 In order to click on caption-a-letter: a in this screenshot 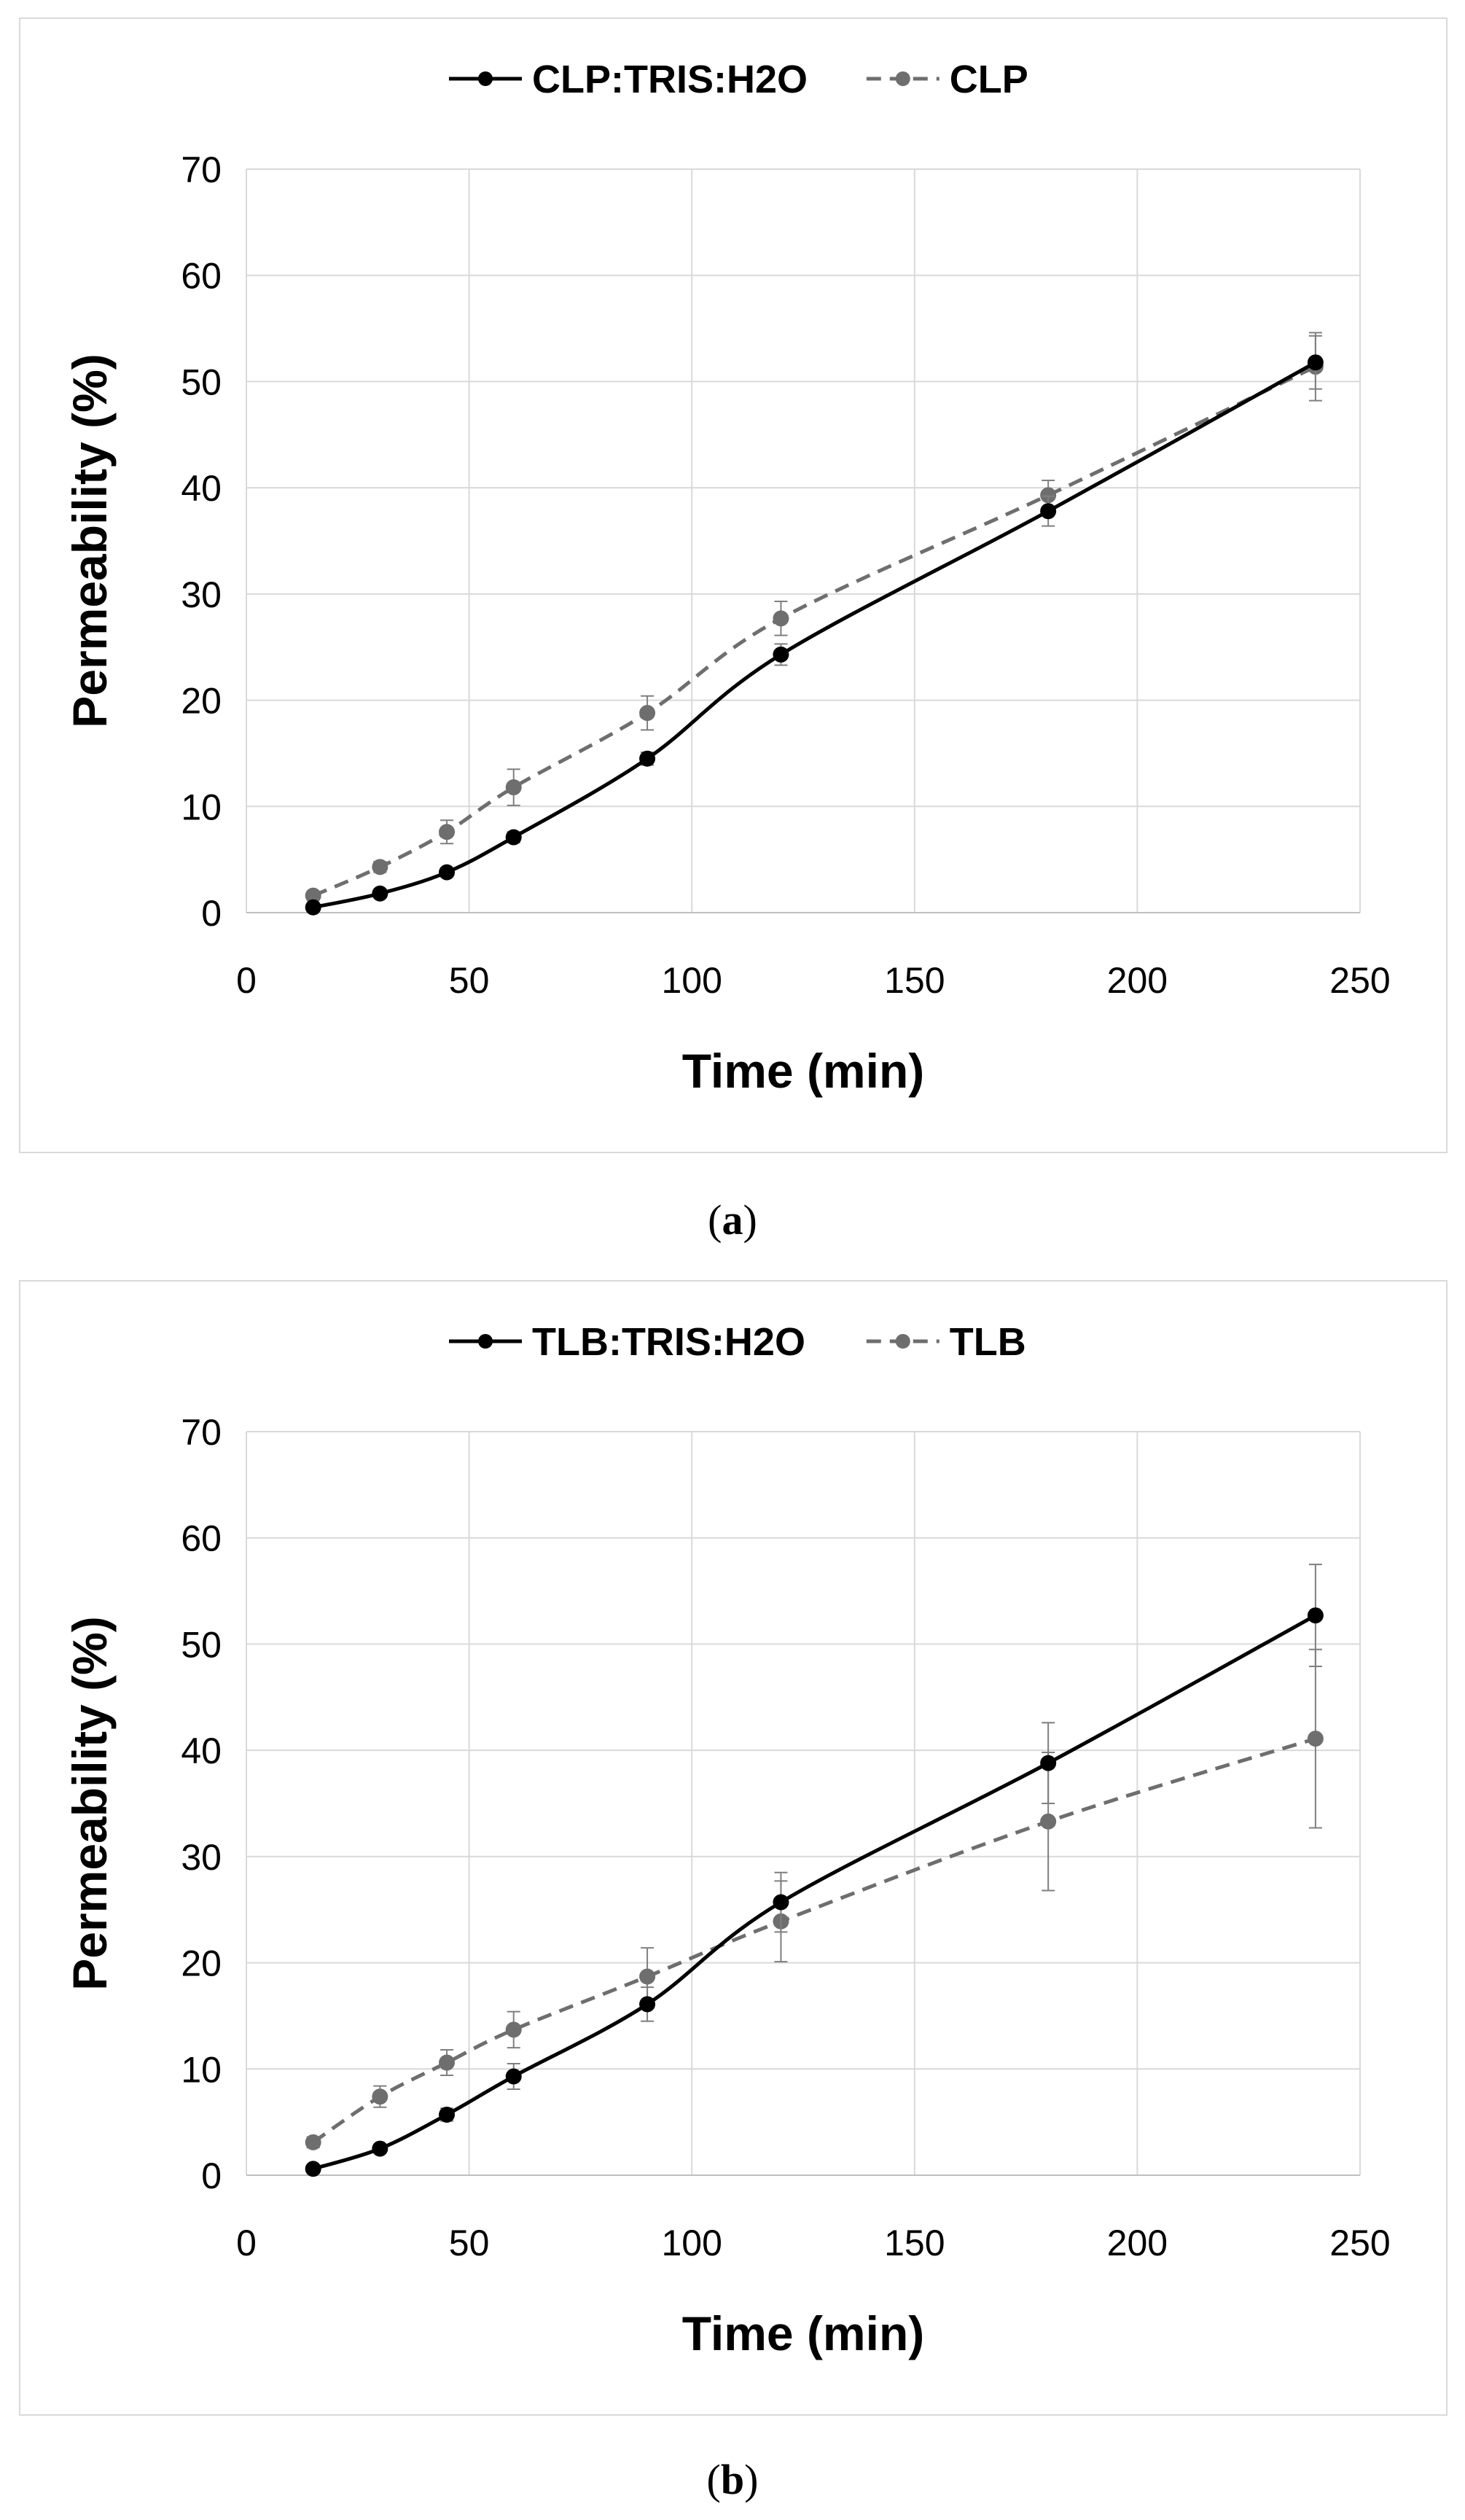, I will do `click(732, 1220)`.